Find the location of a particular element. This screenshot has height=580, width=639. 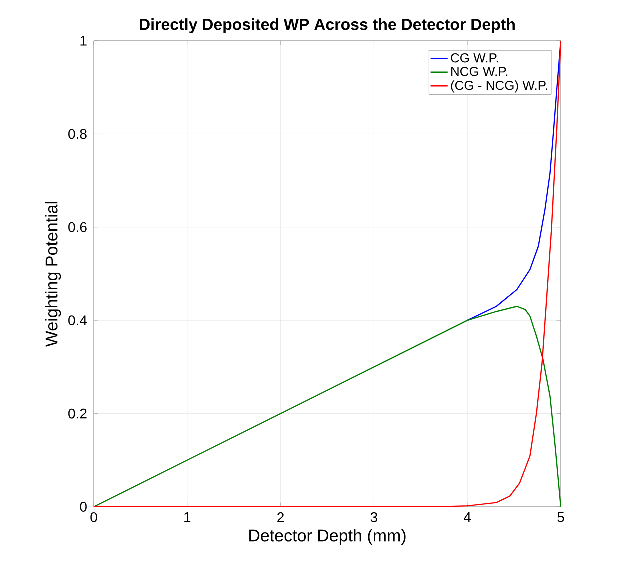

x-tick-label: 2 is located at coordinates (281, 517).